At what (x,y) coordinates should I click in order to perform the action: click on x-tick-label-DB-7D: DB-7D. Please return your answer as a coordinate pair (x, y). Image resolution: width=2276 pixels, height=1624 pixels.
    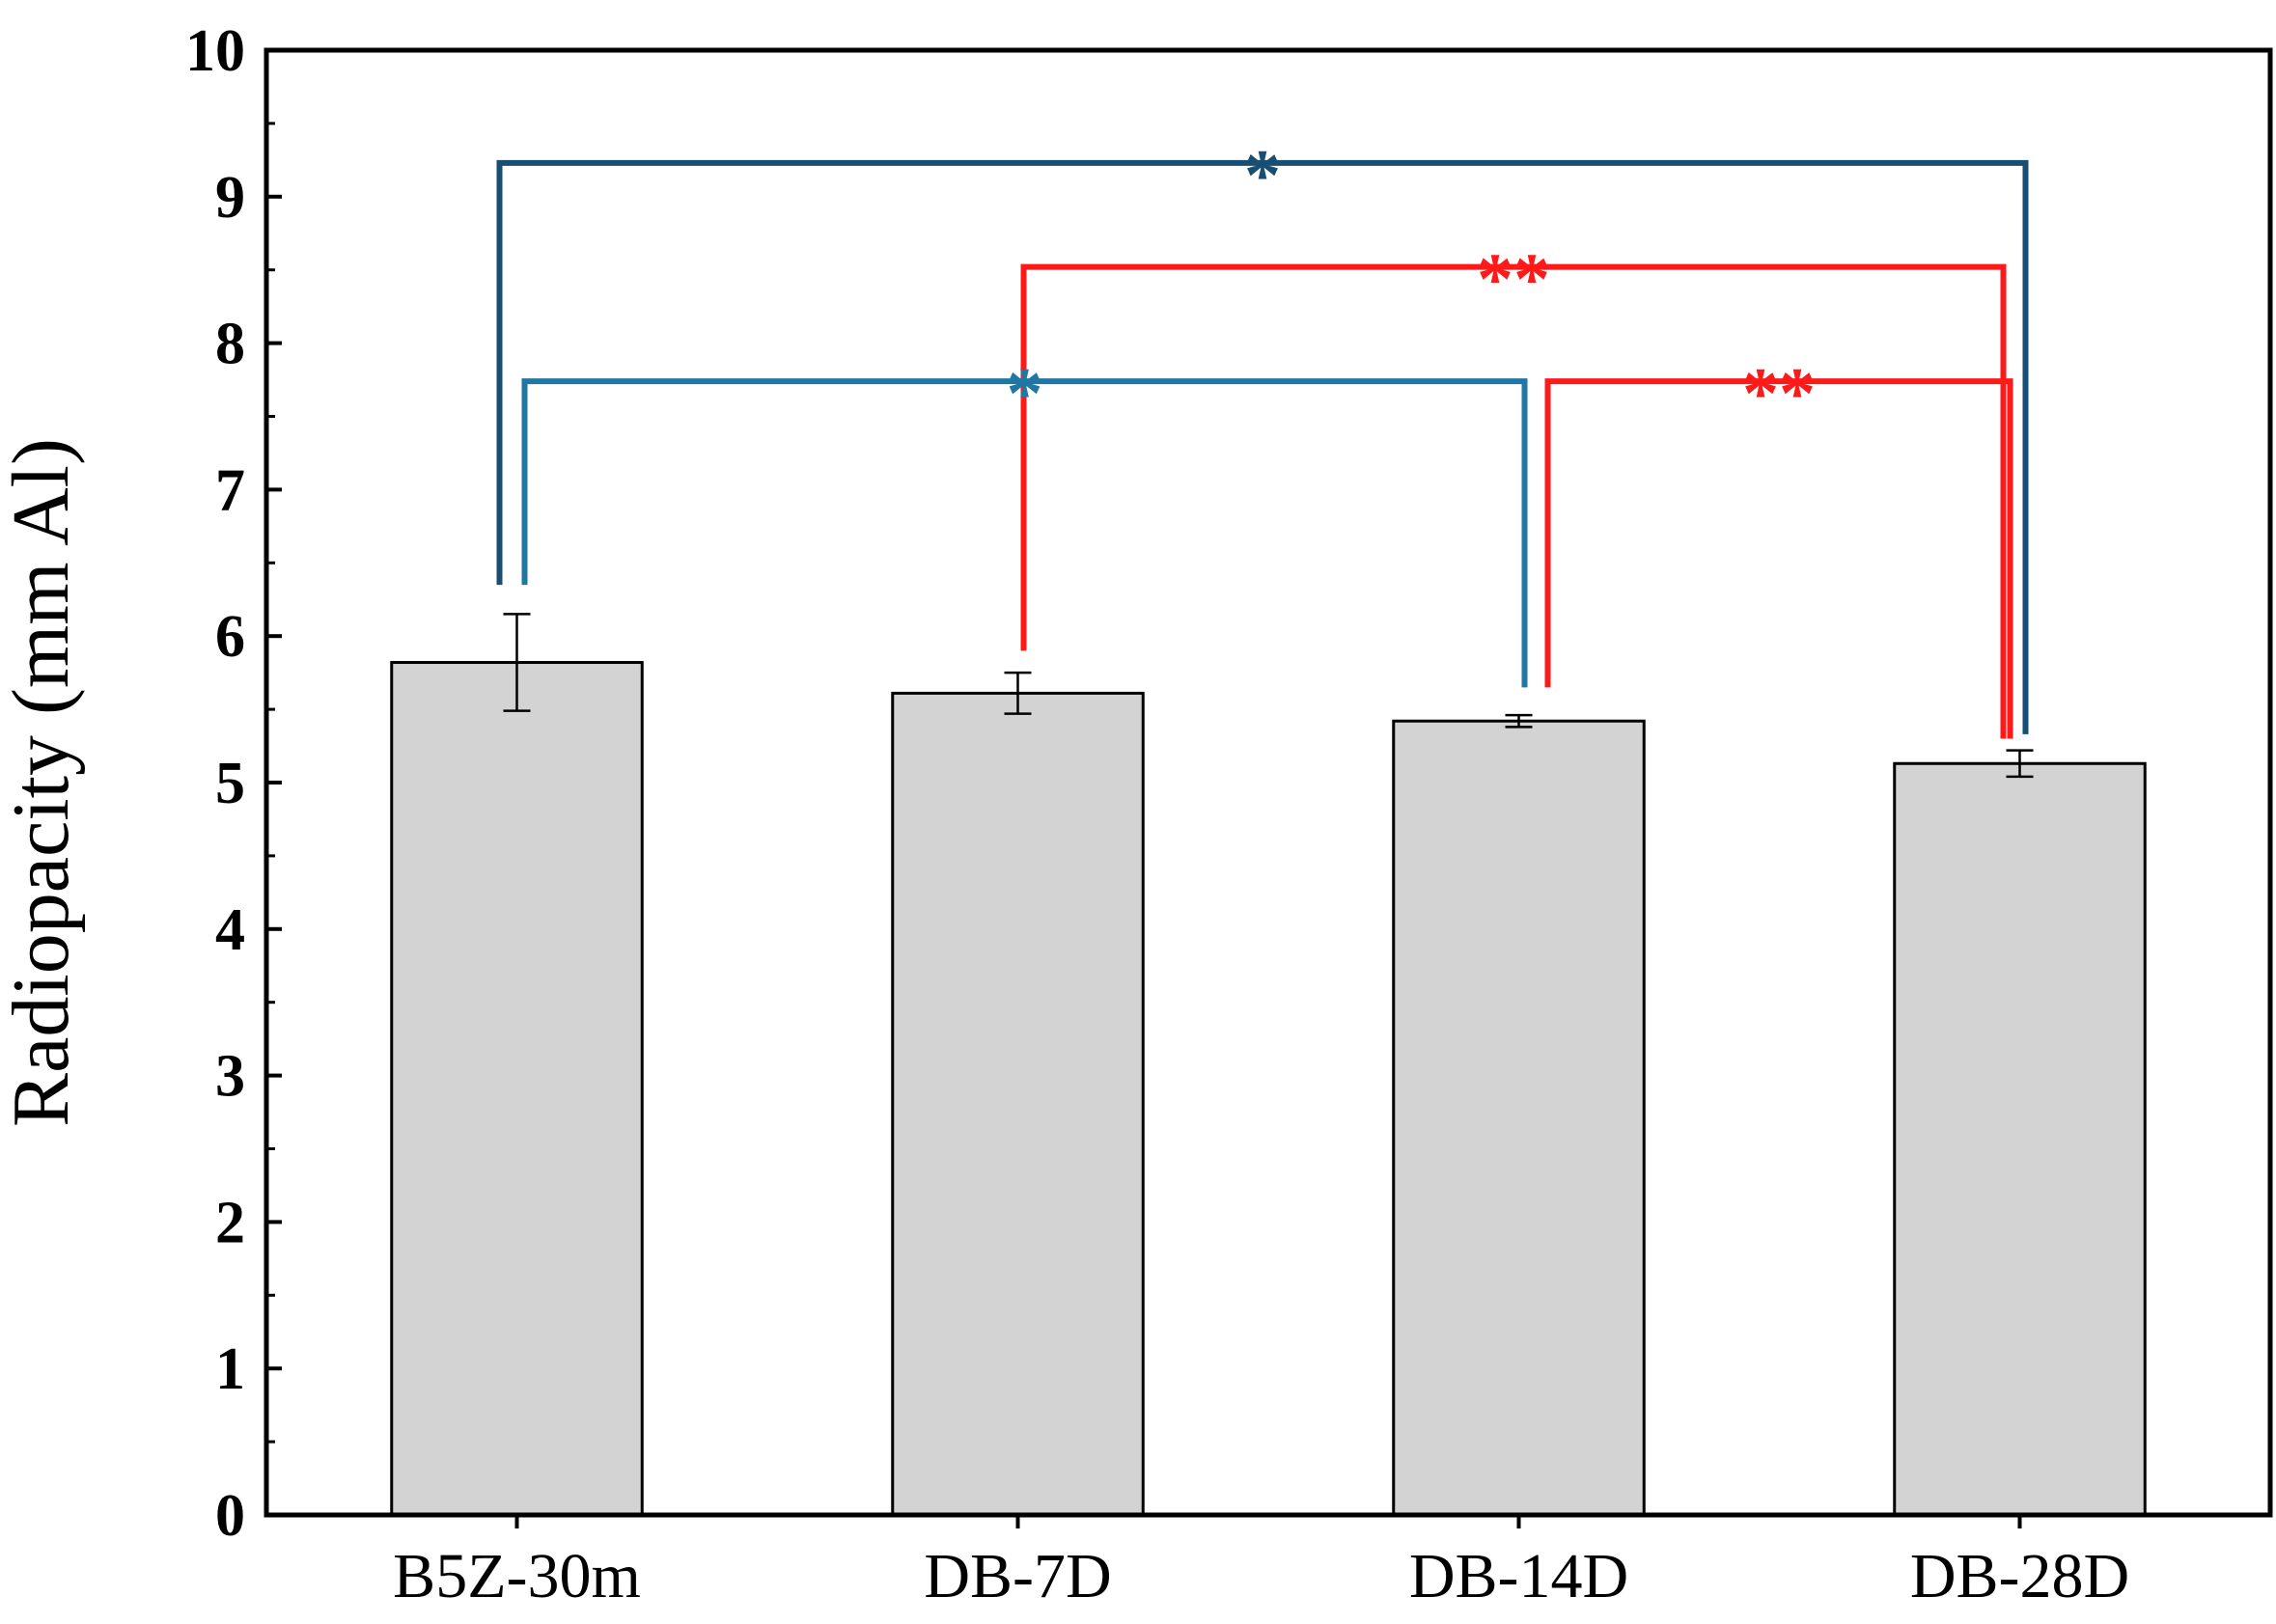
    Looking at the image, I should click on (1017, 1576).